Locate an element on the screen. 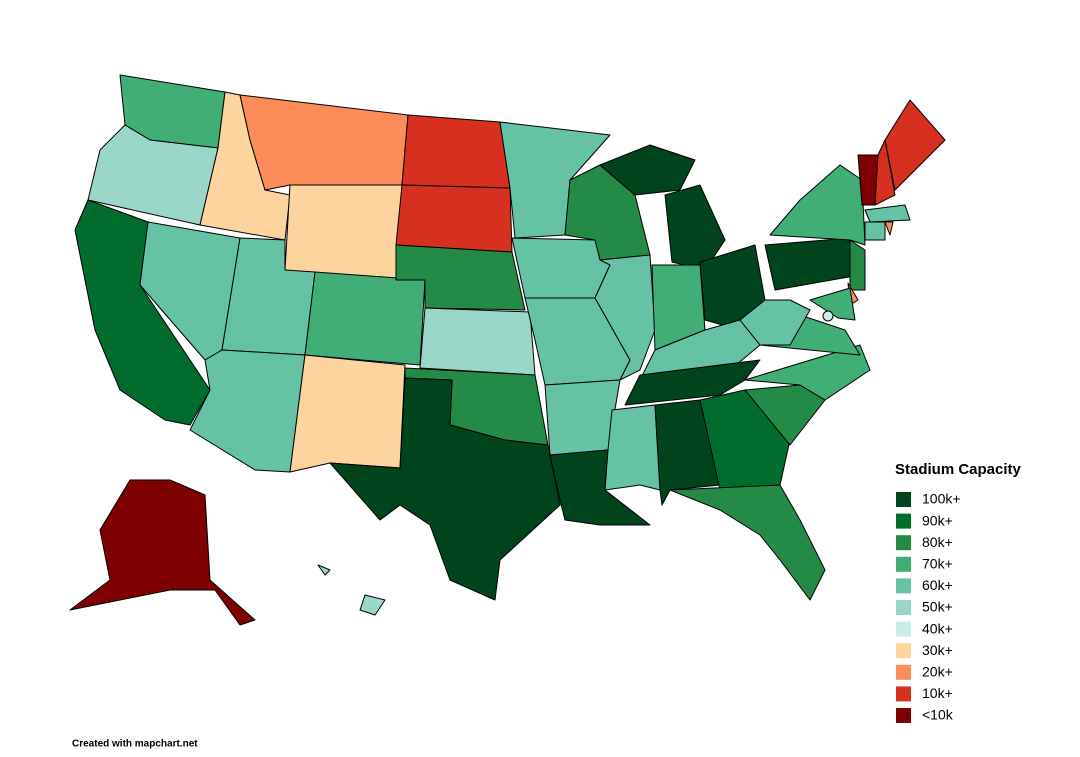 Image resolution: width=1080 pixels, height=757 pixels. legend-label: 90k+ is located at coordinates (937, 520).